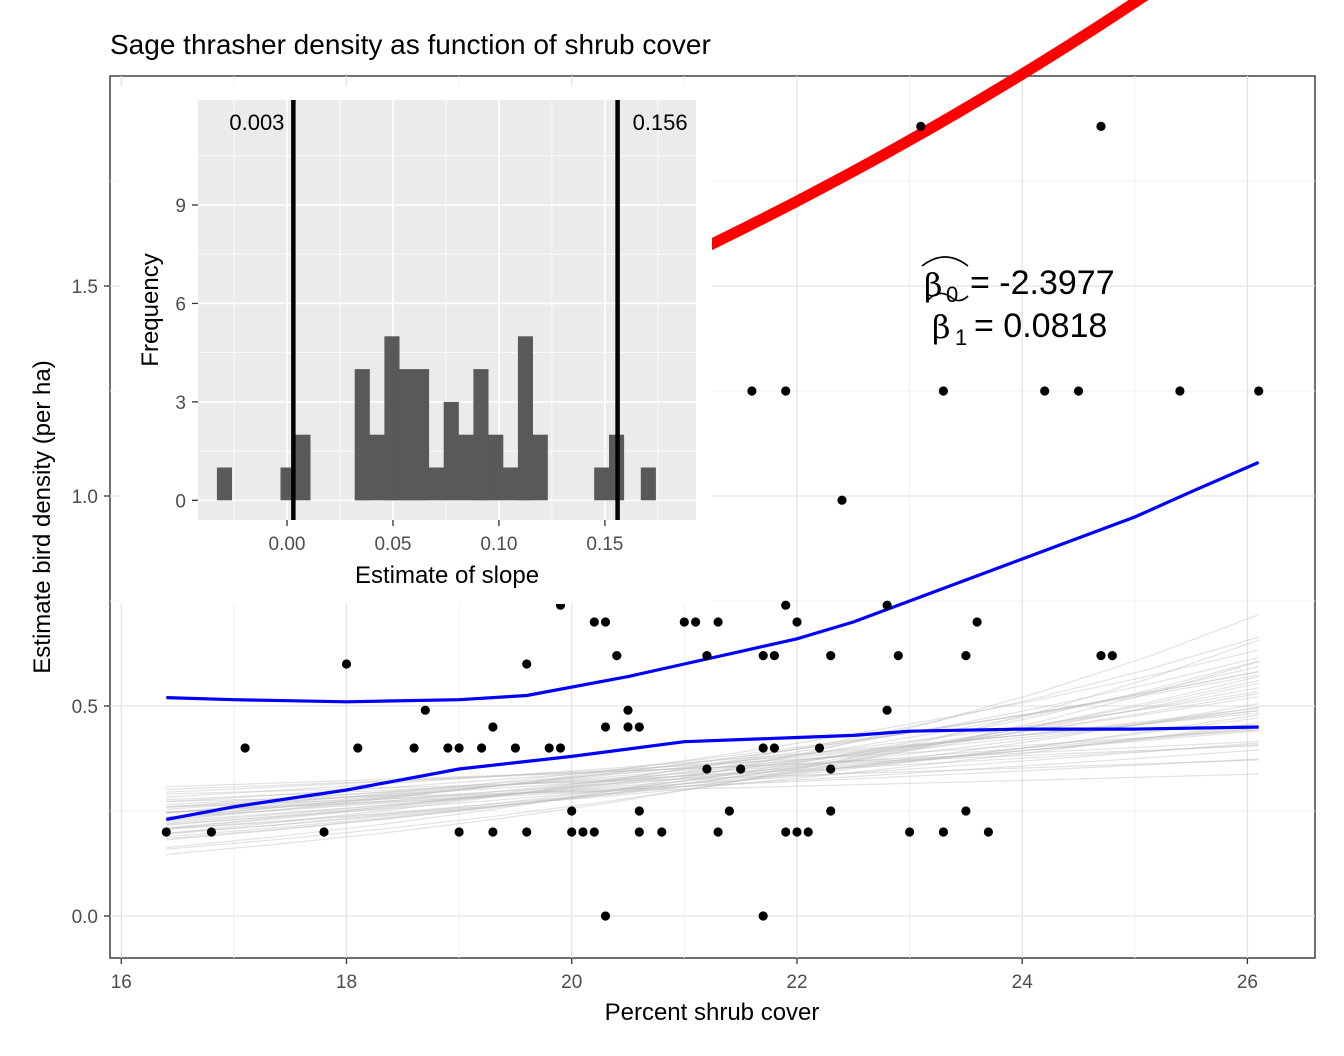  What do you see at coordinates (180, 304) in the screenshot?
I see `inset-y-tick-label: 6` at bounding box center [180, 304].